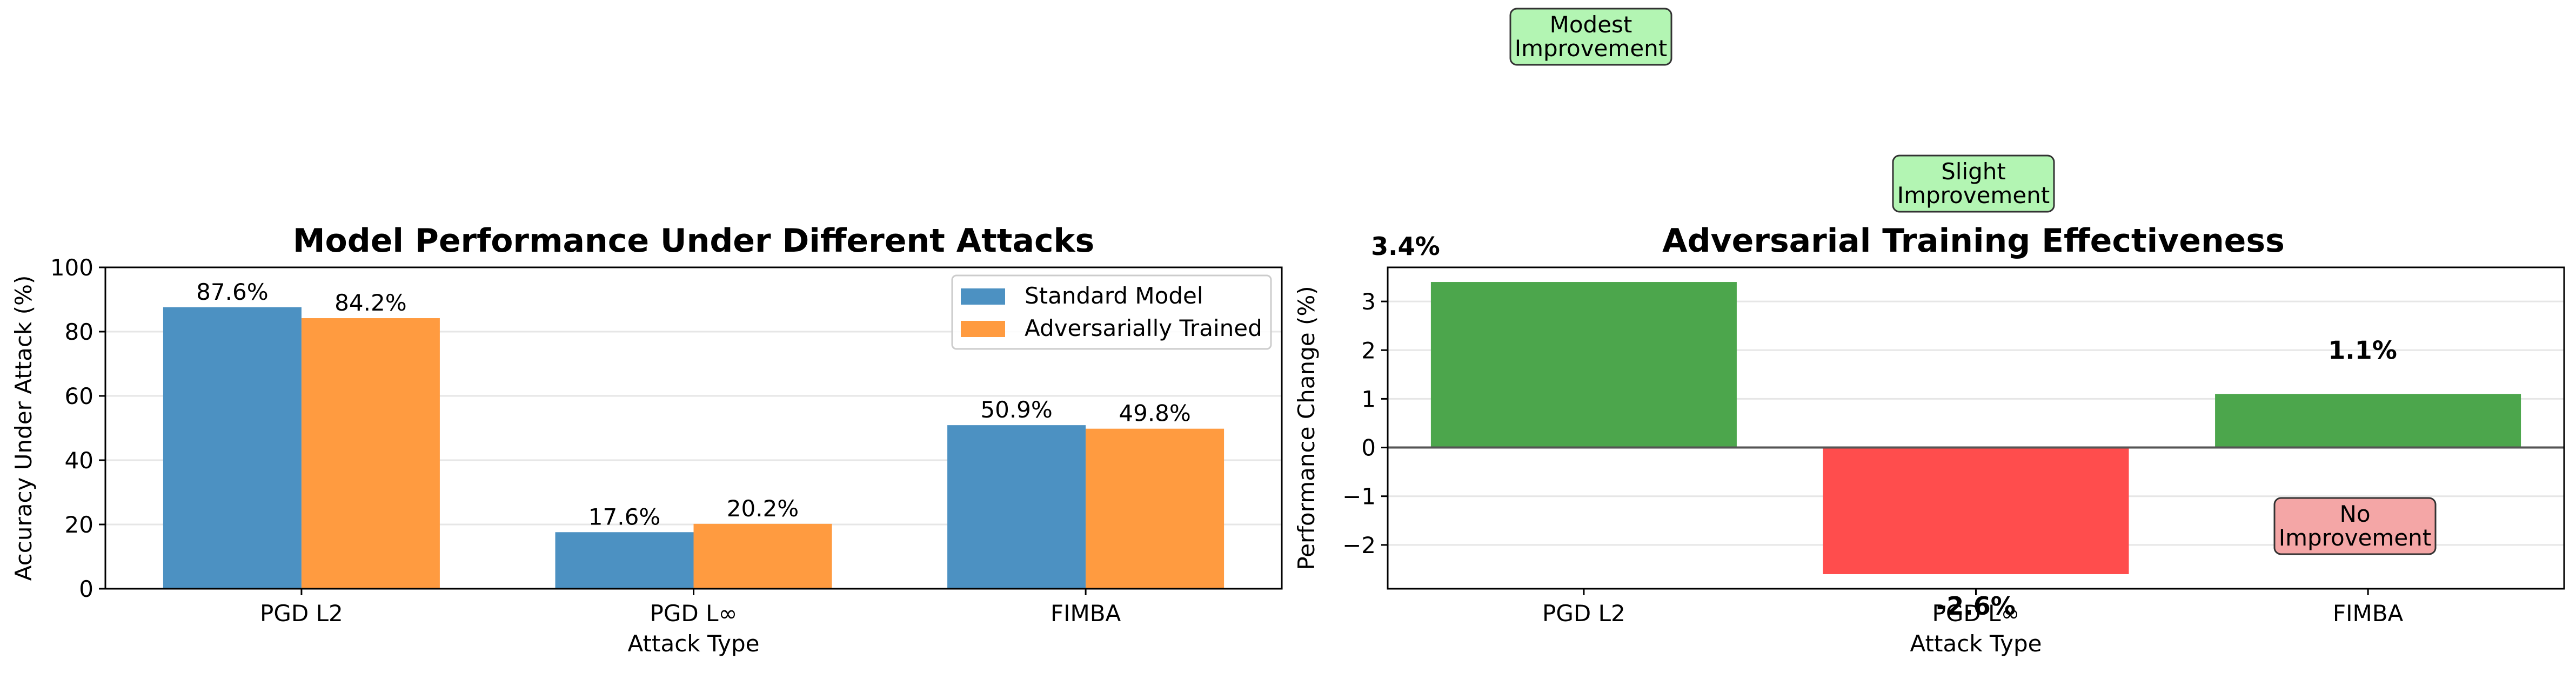  What do you see at coordinates (370, 303) in the screenshot?
I see `bar-value-label: 84.2%` at bounding box center [370, 303].